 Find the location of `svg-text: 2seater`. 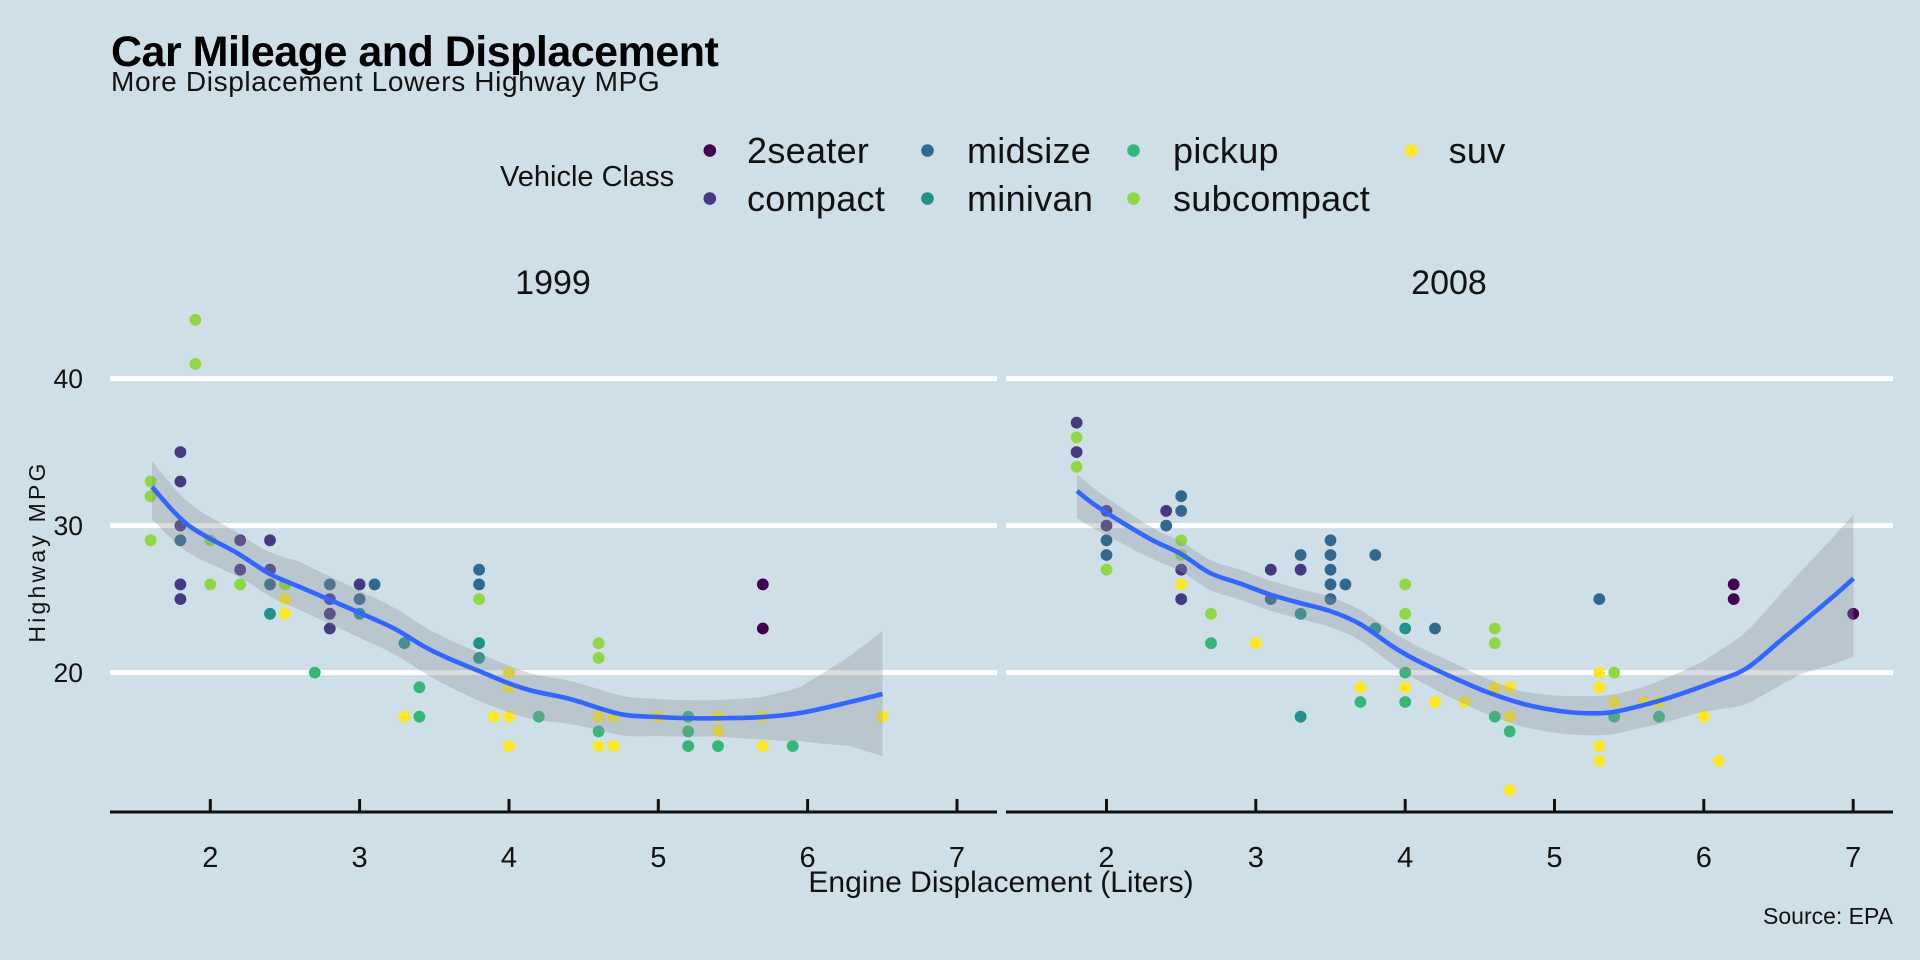

svg-text: 2seater is located at coordinates (808, 150).